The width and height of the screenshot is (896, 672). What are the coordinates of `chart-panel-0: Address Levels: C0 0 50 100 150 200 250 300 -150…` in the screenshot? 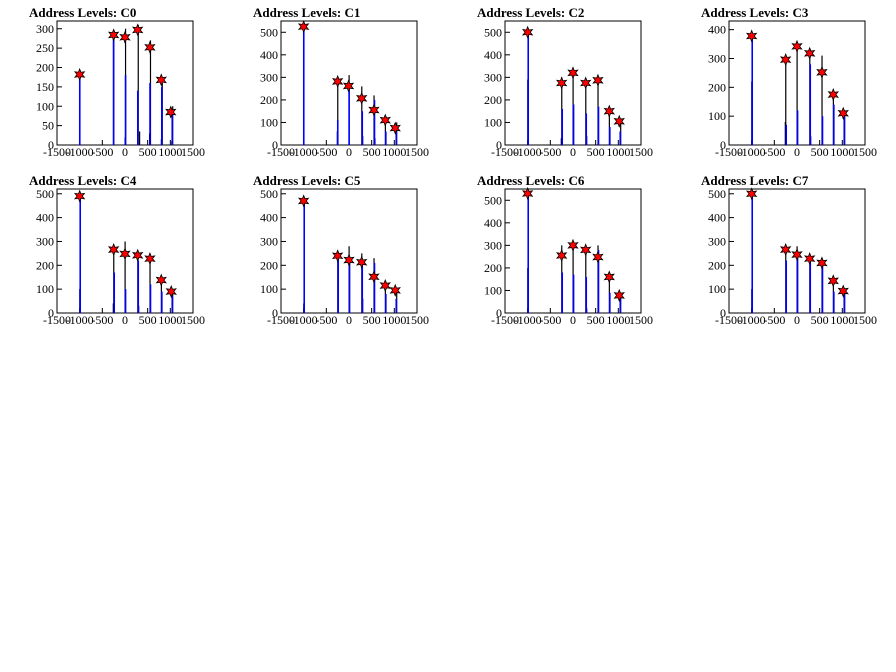 It's located at (117, 82).